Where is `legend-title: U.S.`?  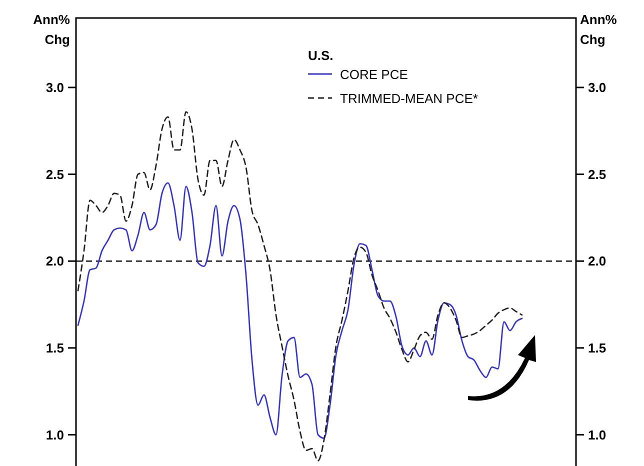
legend-title: U.S. is located at coordinates (321, 55).